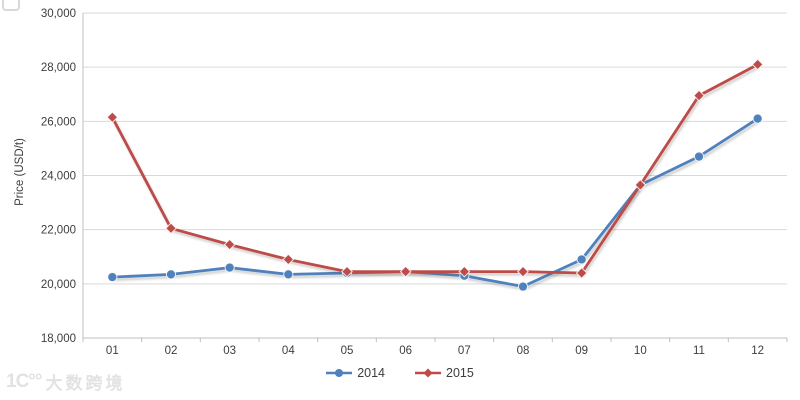 The height and width of the screenshot is (400, 800). Describe the element at coordinates (85, 383) in the screenshot. I see `watermark-text: 大数跨境` at that location.